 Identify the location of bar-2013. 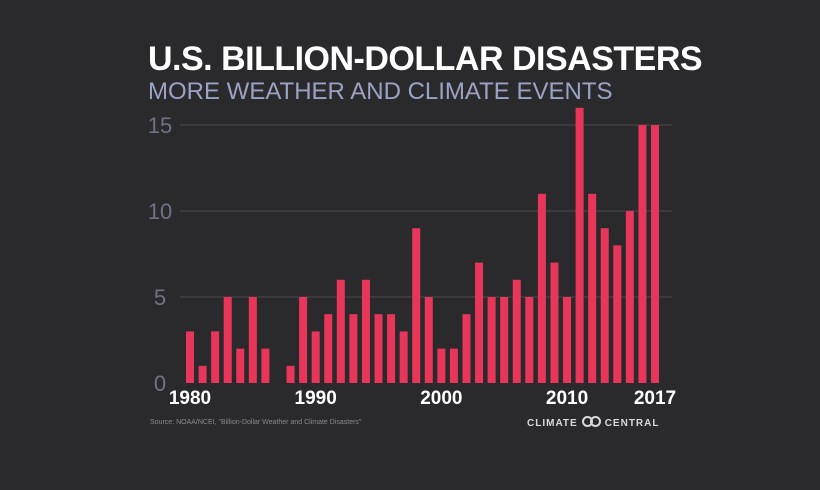
(604, 305).